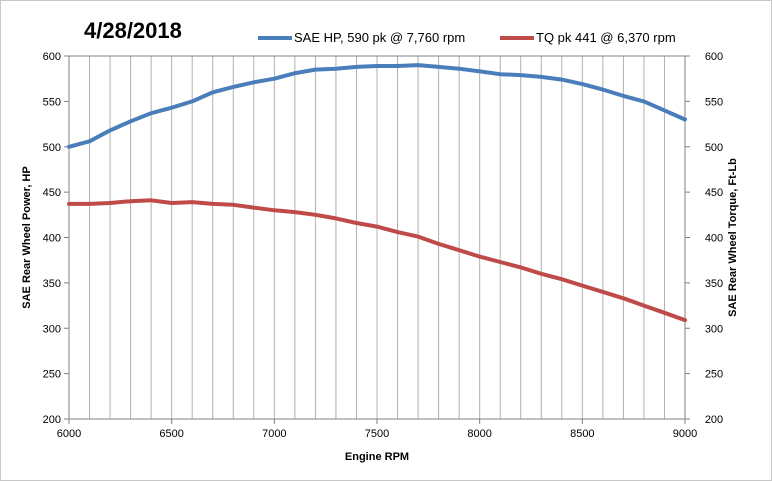 The image size is (772, 481). Describe the element at coordinates (714, 57) in the screenshot. I see `y-right-tick-label: 600` at that location.